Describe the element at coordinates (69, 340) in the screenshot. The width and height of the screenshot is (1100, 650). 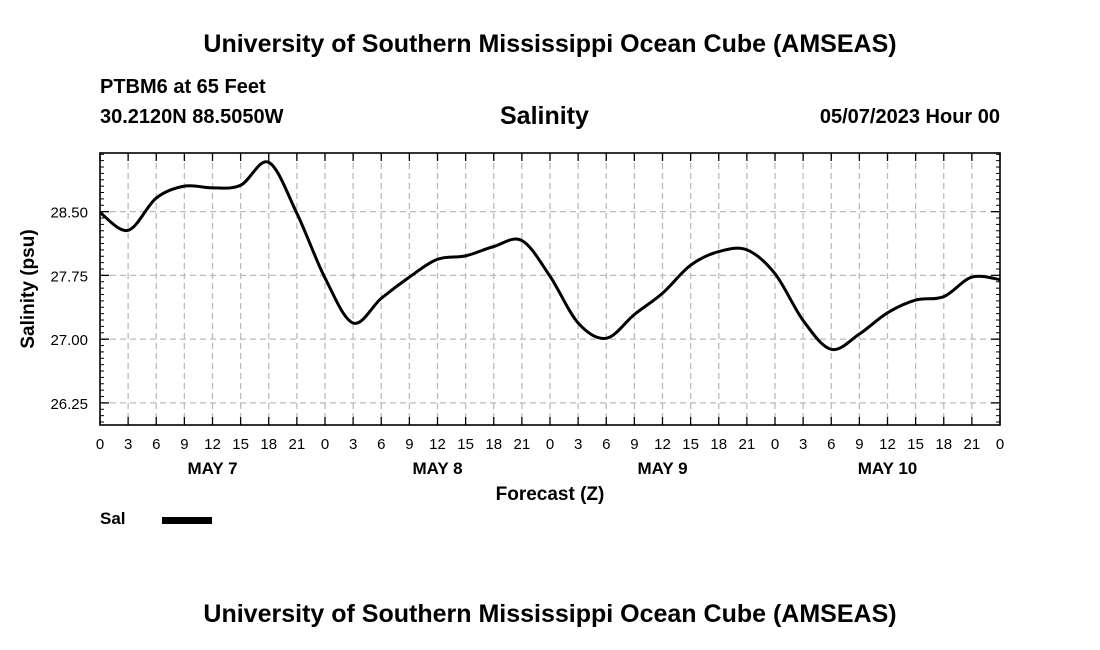
I see `y-tick-label: 27.00` at that location.